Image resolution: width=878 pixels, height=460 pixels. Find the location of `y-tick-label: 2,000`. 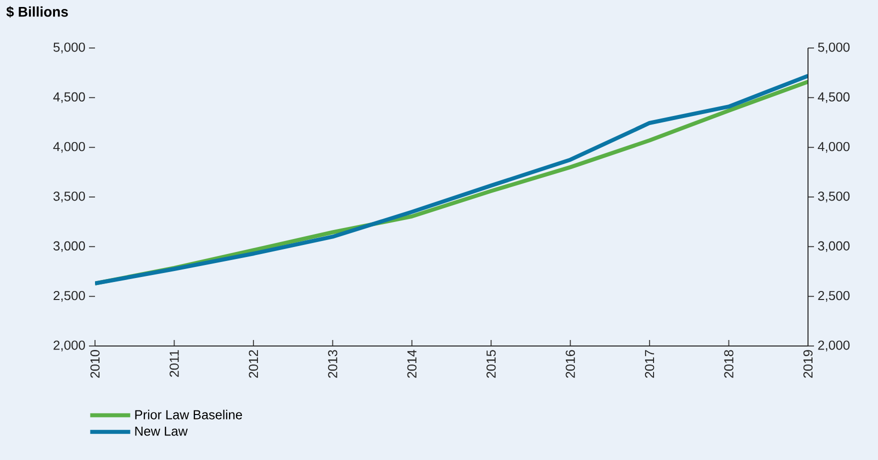

y-tick-label: 2,000 is located at coordinates (69, 346).